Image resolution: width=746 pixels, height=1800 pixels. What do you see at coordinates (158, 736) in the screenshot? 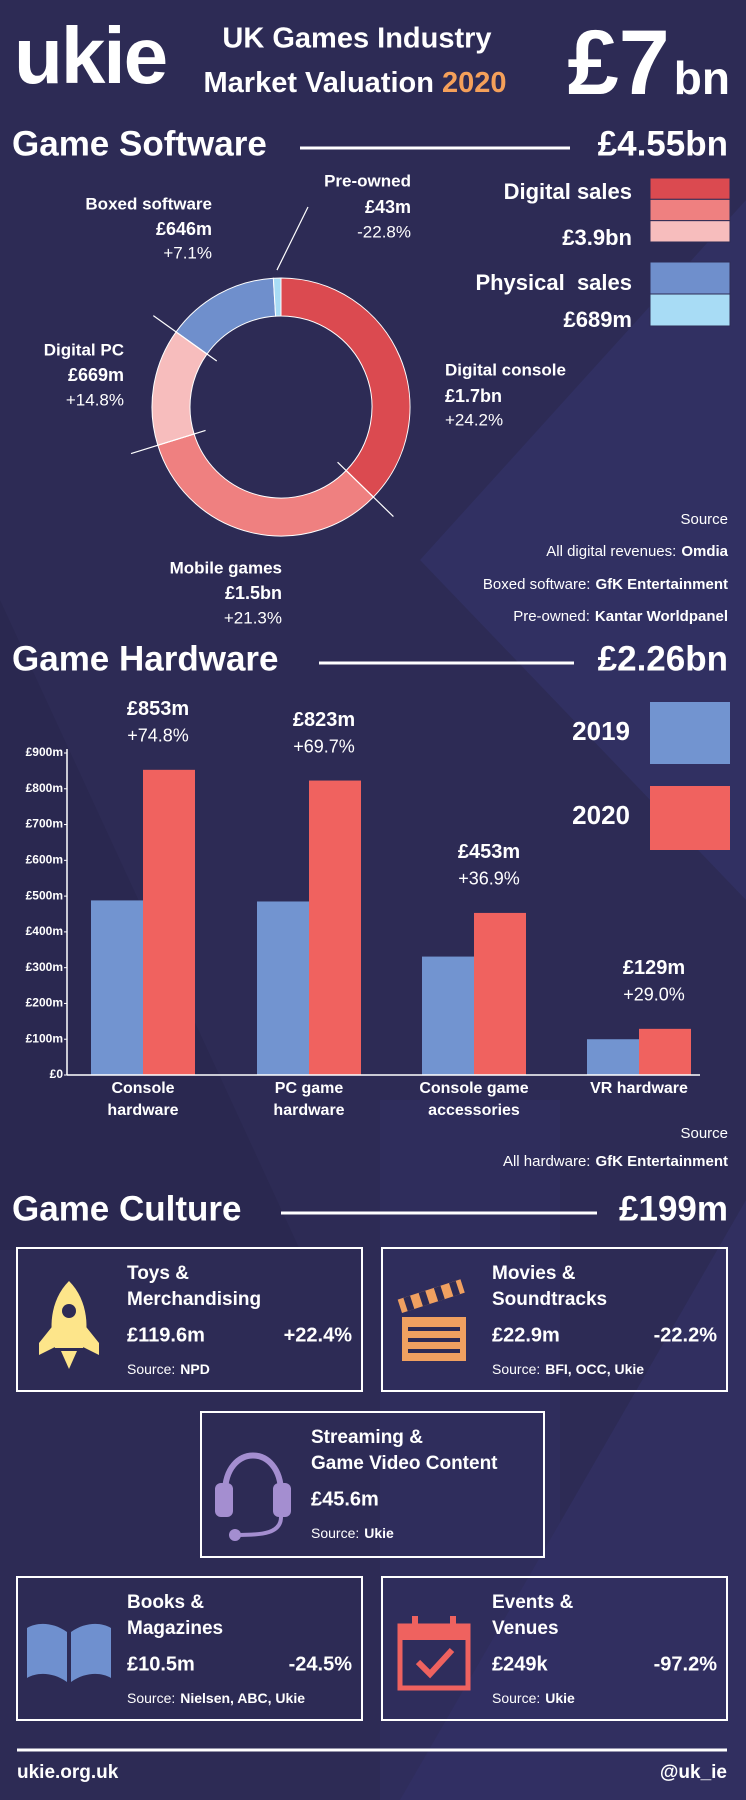
I see `bar-change-label: +74.8%` at bounding box center [158, 736].